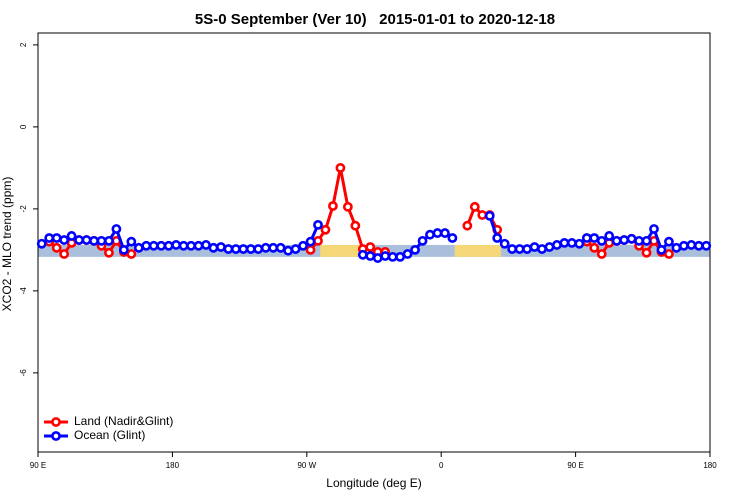 Image resolution: width=750 pixels, height=500 pixels. Describe the element at coordinates (7, 244) in the screenshot. I see `y-axis-title: XCO2 - MLO trend (ppm)` at that location.